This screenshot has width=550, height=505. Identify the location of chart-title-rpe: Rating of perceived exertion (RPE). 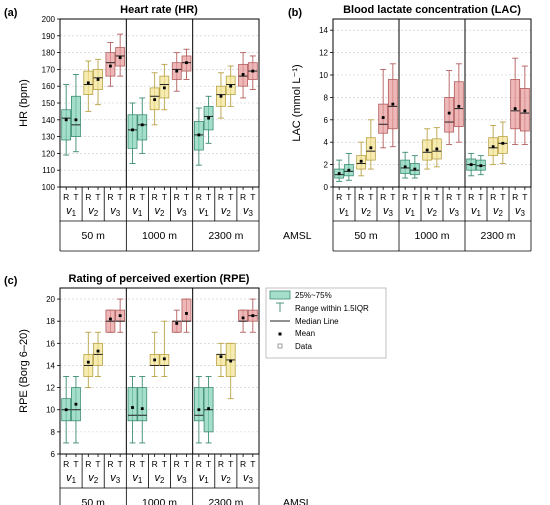
(159, 279).